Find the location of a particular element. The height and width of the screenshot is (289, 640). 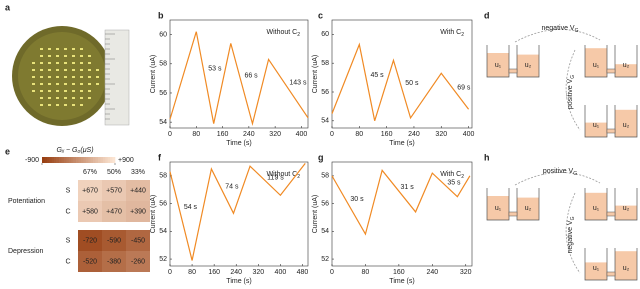

annotation: 143 s is located at coordinates (298, 83).